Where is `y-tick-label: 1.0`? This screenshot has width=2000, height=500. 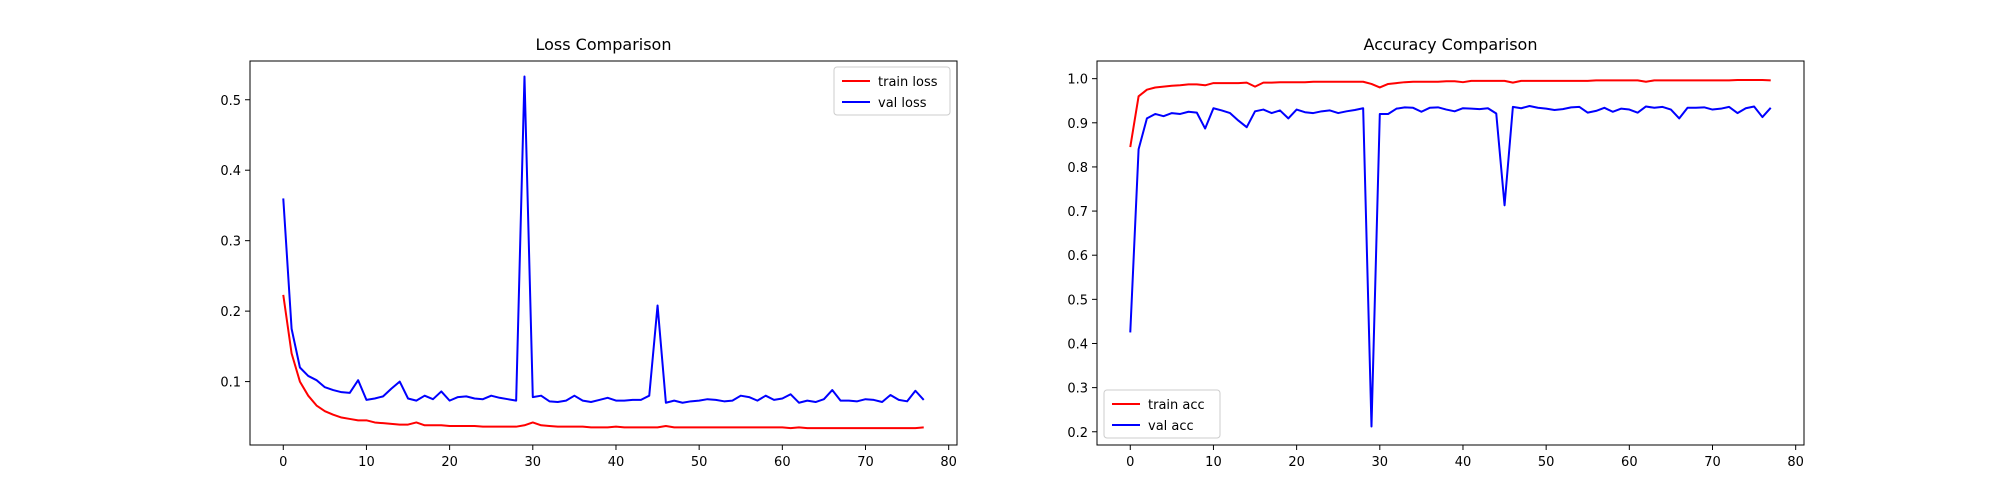
y-tick-label: 1.0 is located at coordinates (1077, 80).